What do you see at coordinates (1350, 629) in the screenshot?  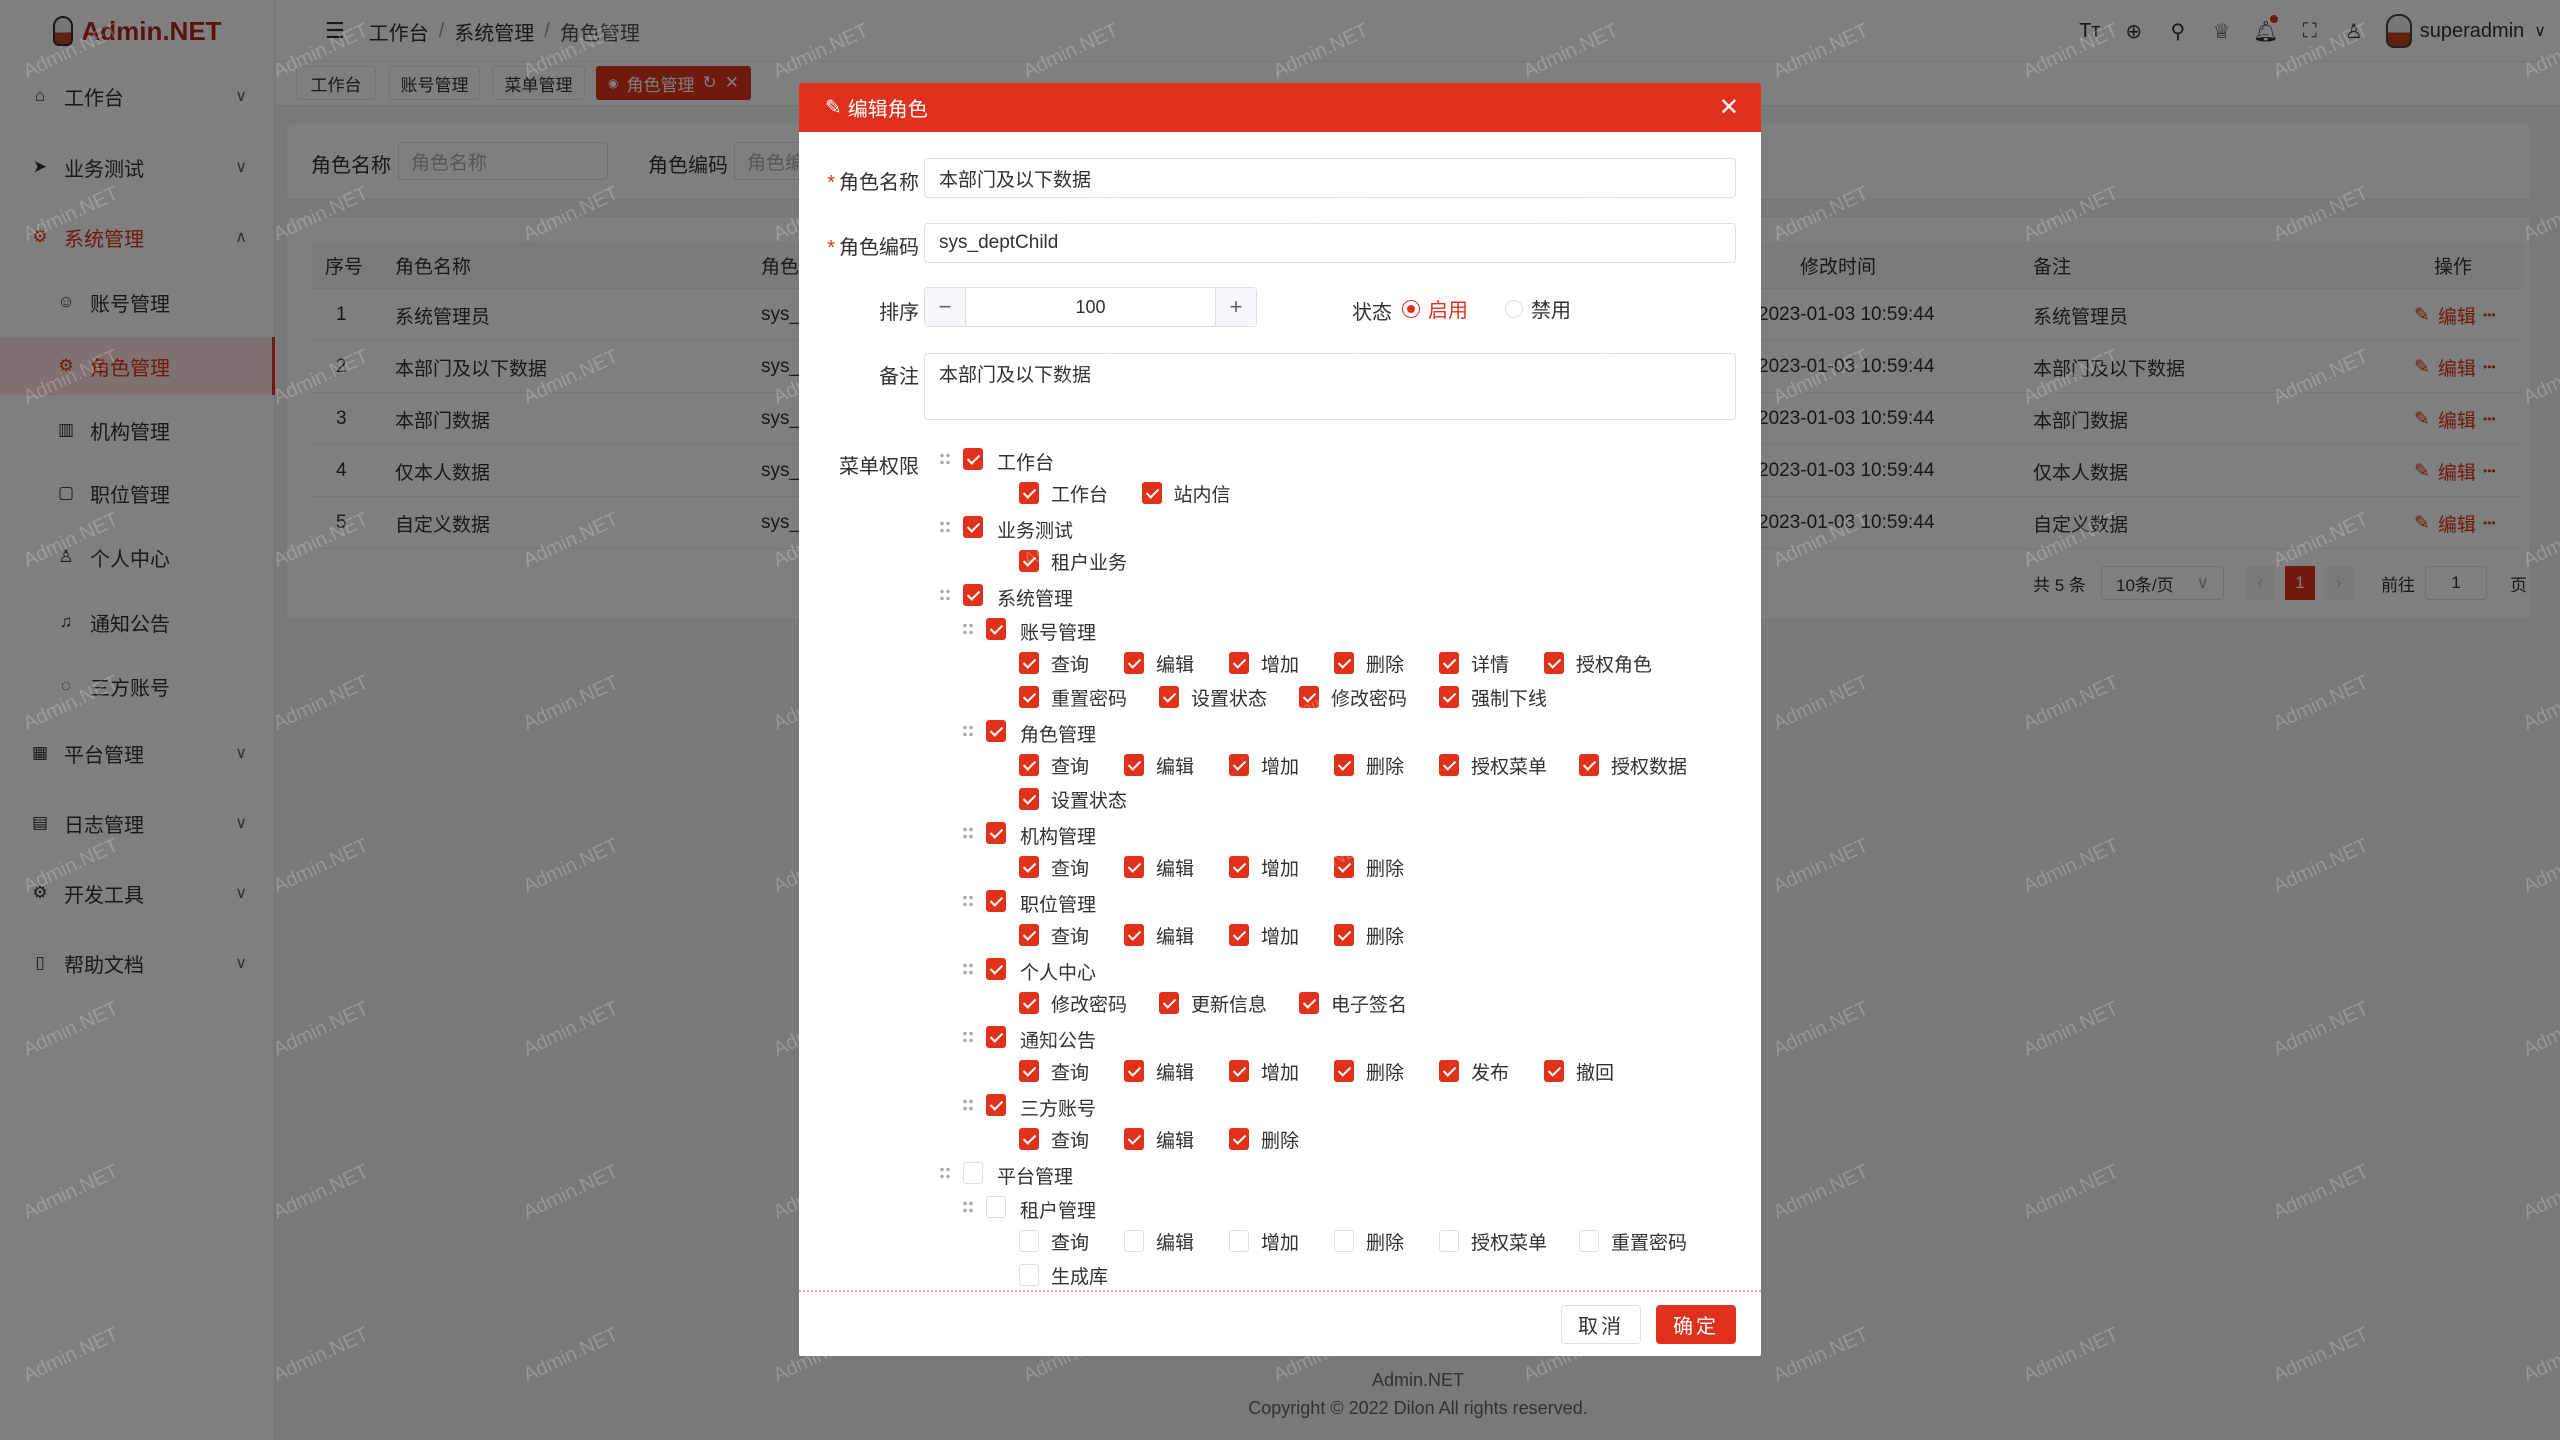 I see `tree-node: 账号管理` at bounding box center [1350, 629].